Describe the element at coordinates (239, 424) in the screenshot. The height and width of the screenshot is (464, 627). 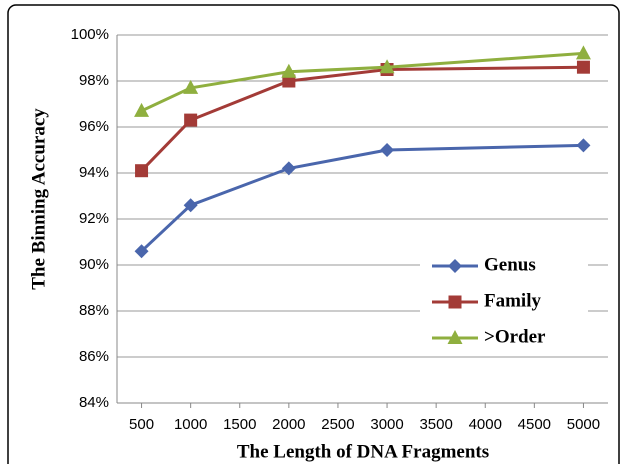
I see `x-tick-label: 1500` at that location.